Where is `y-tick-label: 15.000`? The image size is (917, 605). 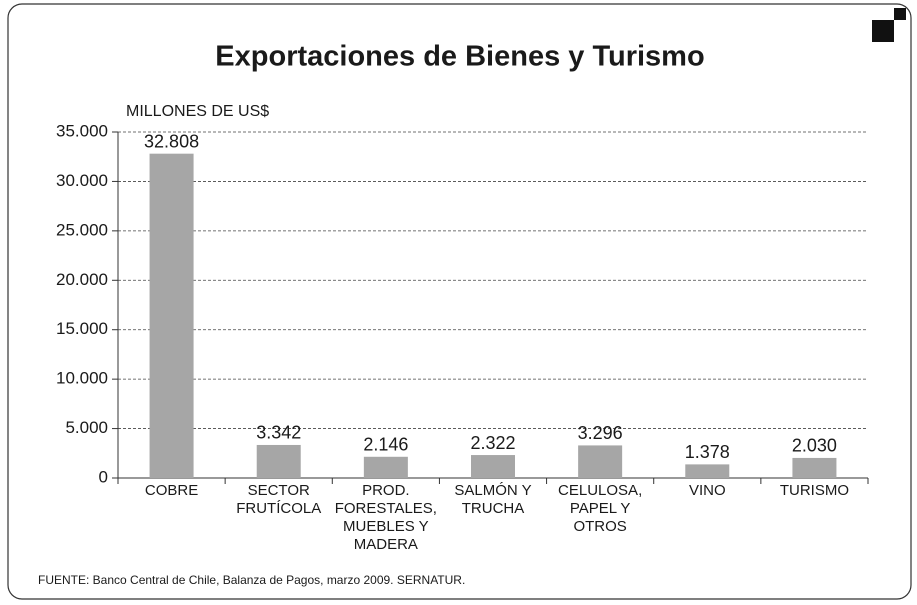
y-tick-label: 15.000 is located at coordinates (82, 328).